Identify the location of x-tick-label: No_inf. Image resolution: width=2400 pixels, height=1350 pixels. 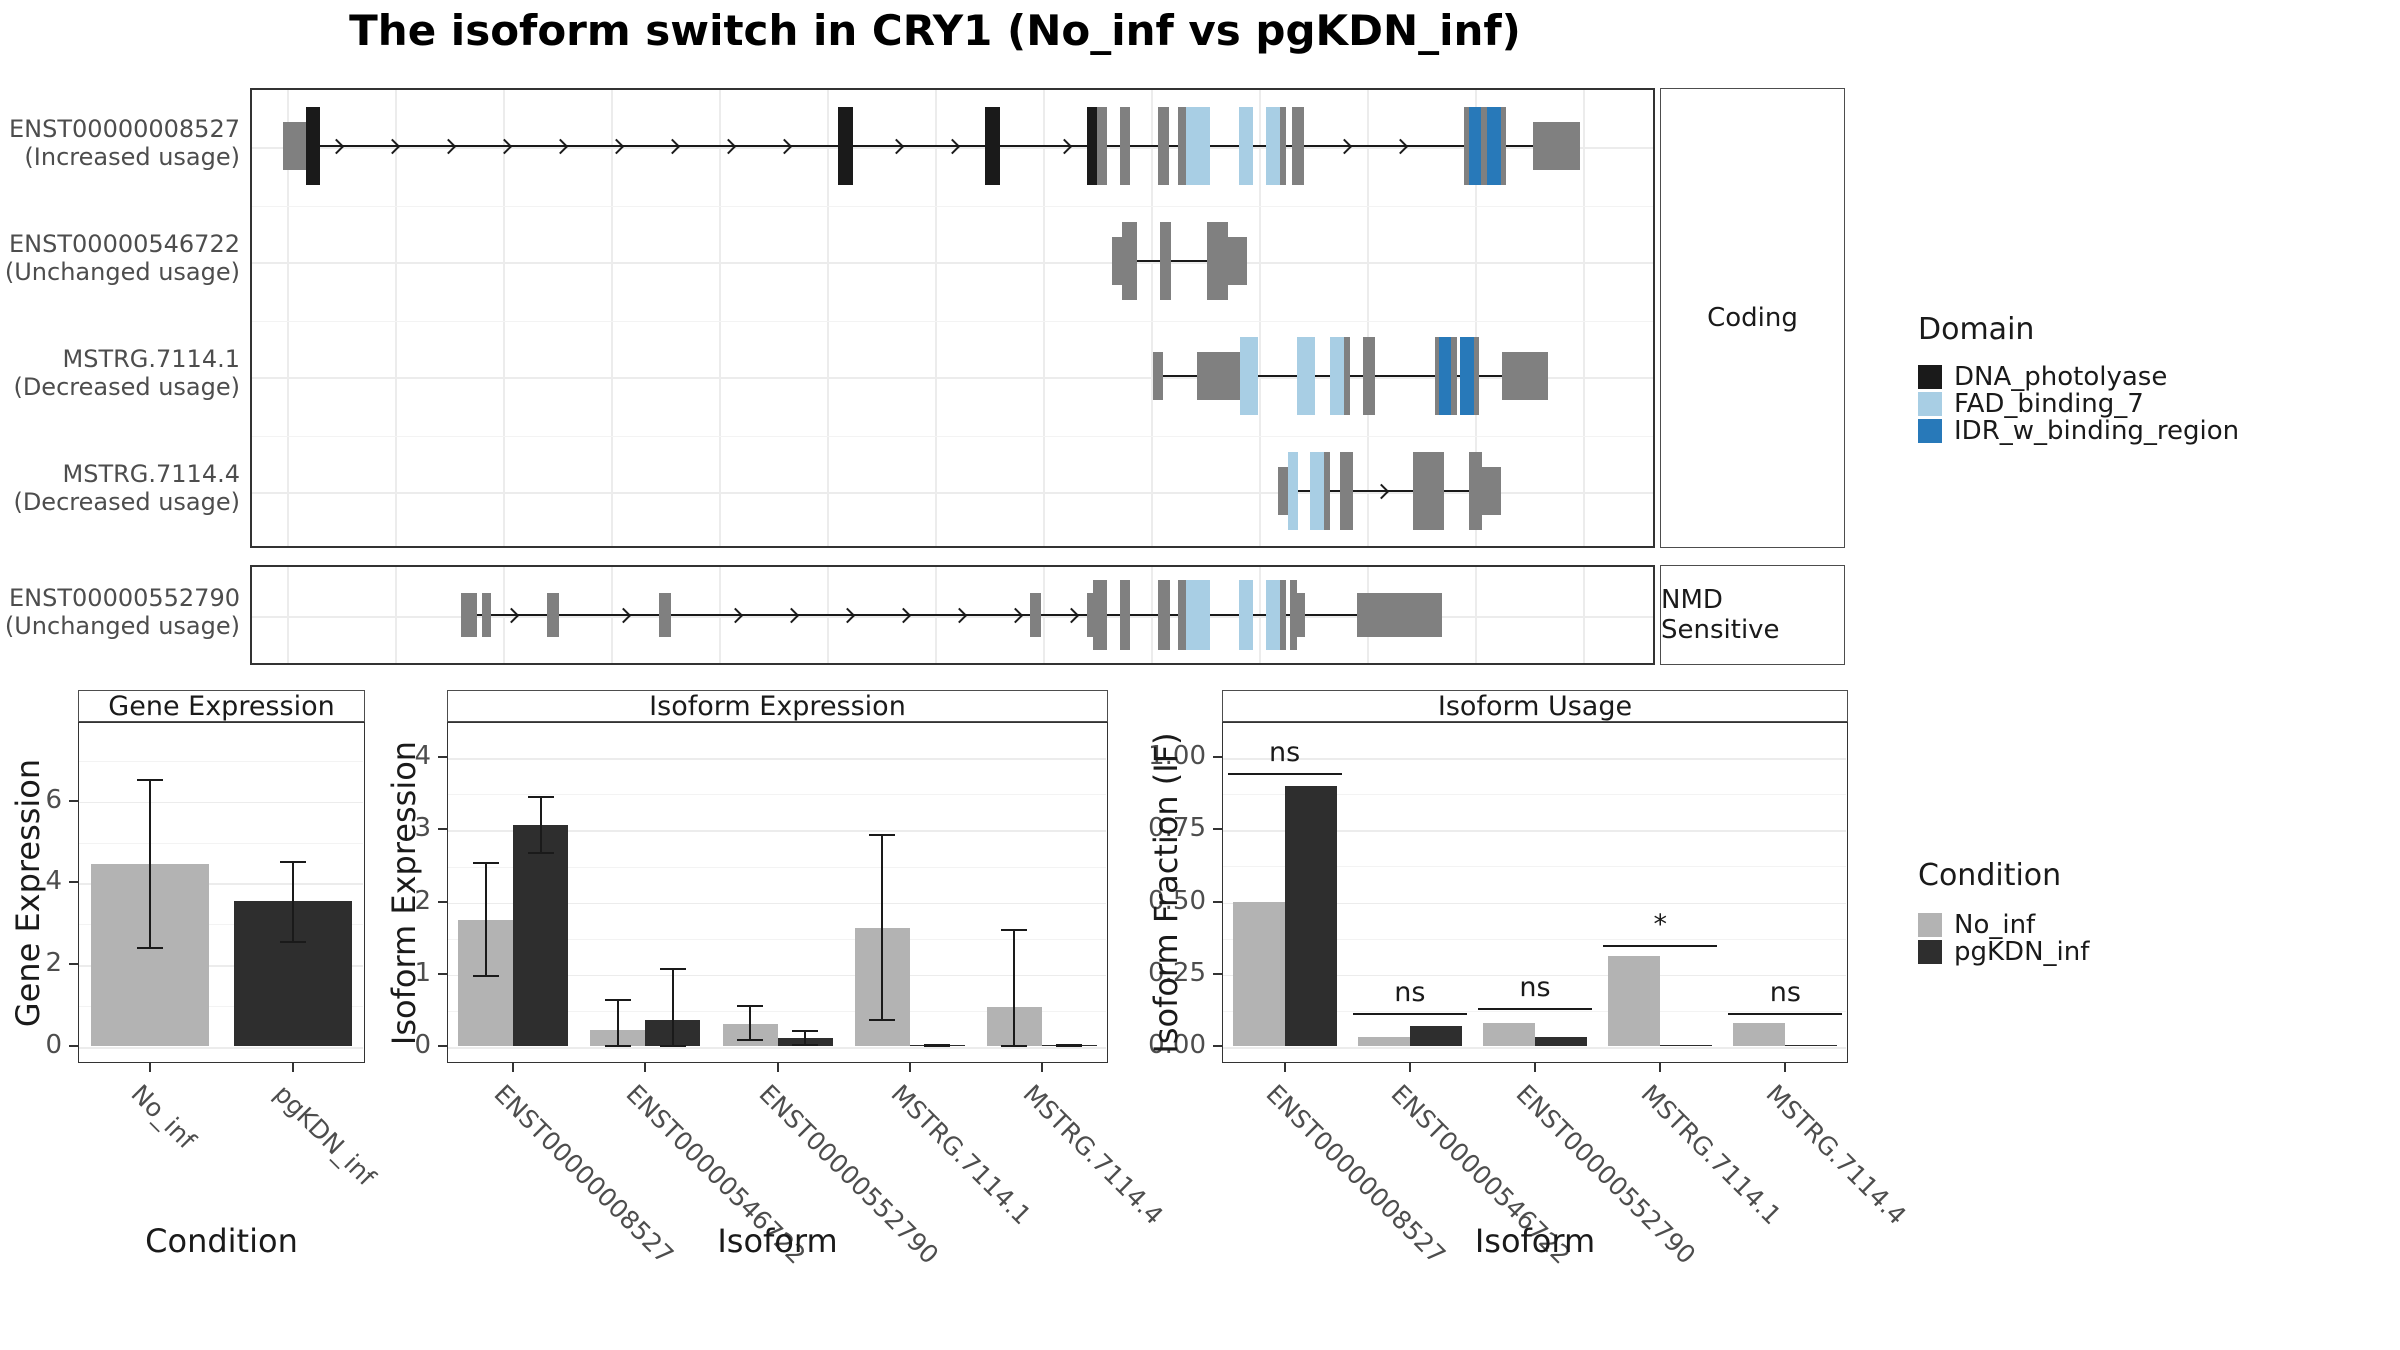
(163, 1117).